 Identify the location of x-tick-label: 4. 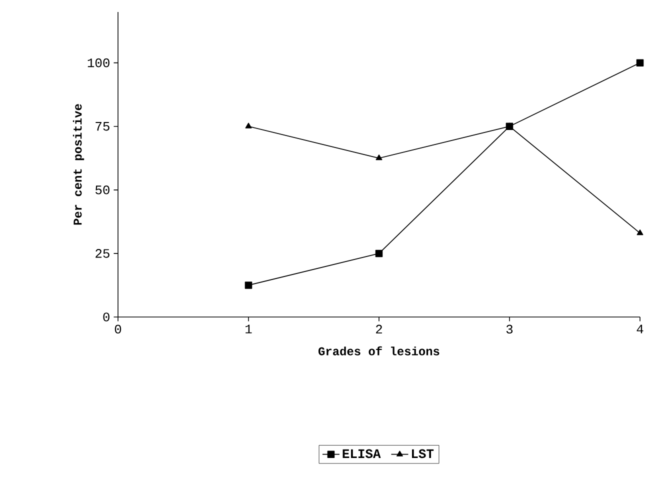
(640, 329).